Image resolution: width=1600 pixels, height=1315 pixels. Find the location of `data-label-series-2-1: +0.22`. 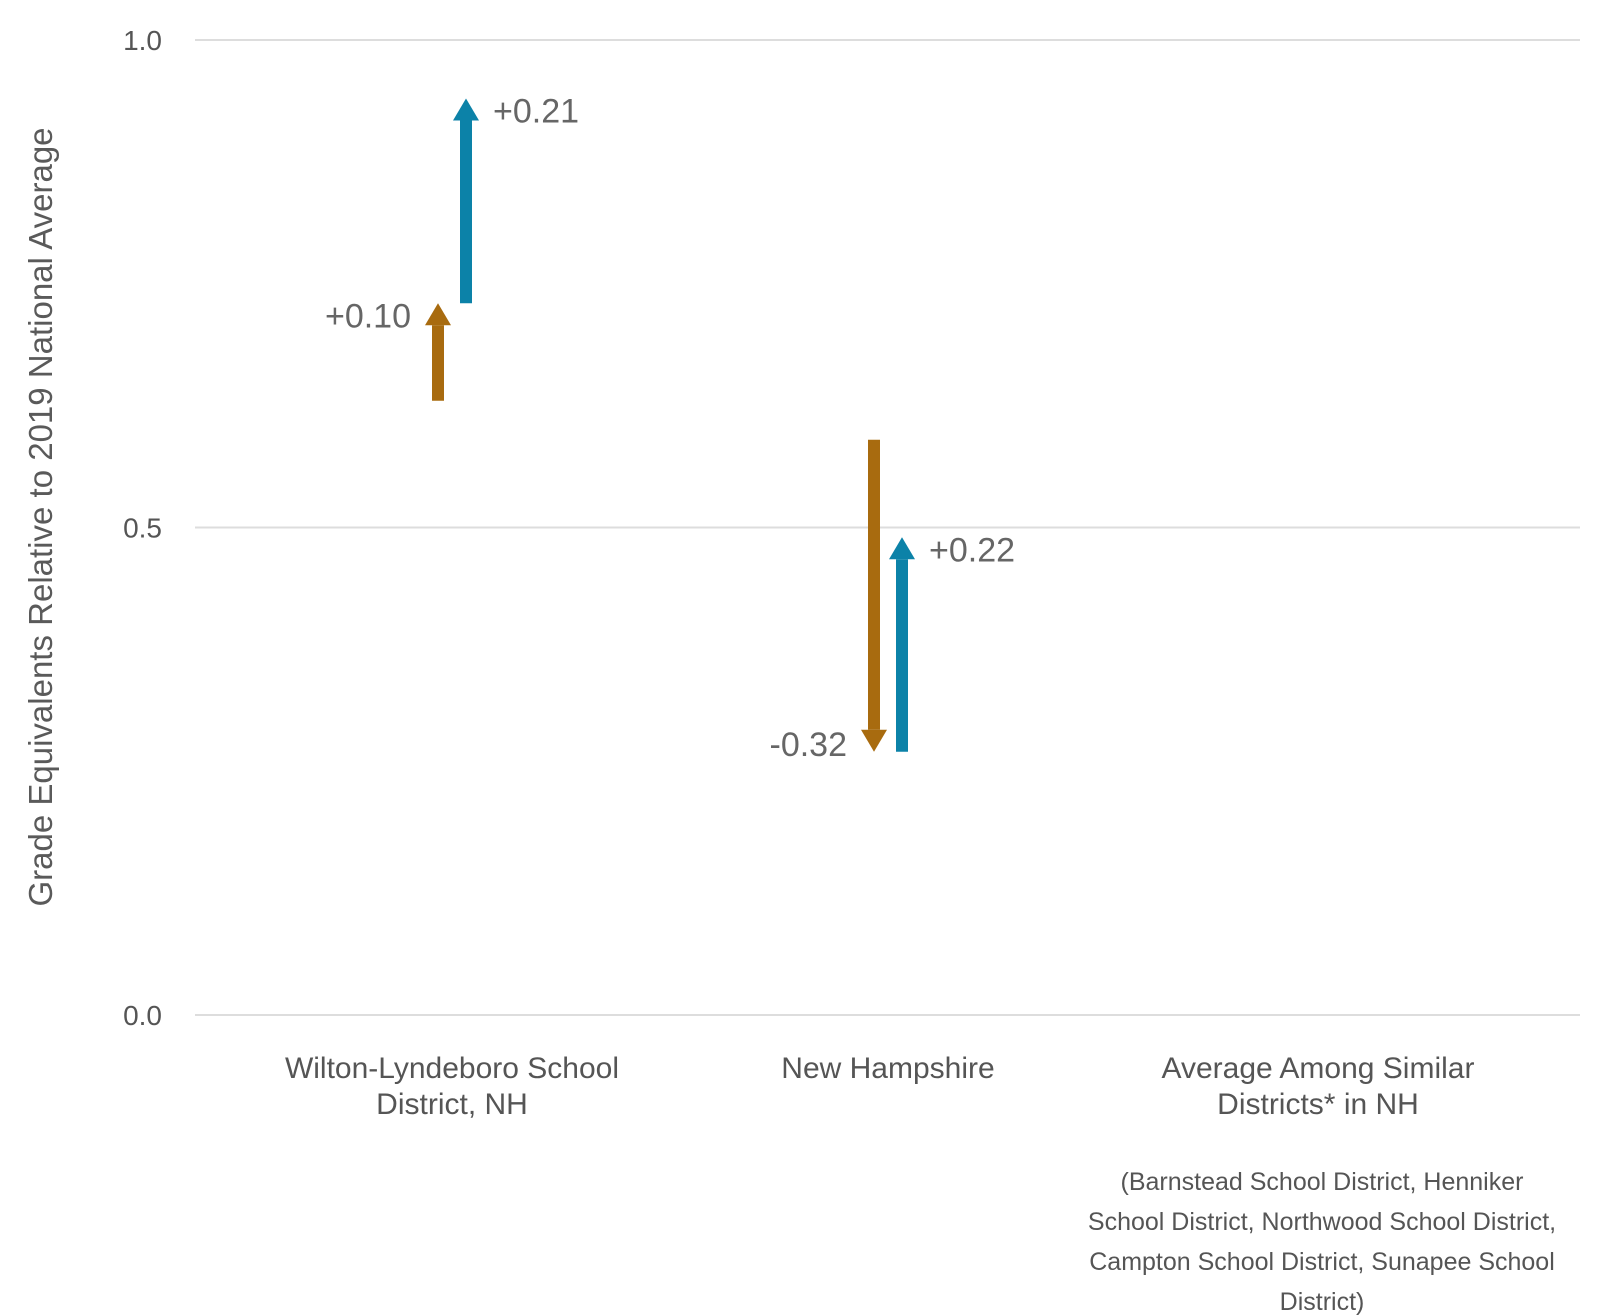

data-label-series-2-1: +0.22 is located at coordinates (972, 550).